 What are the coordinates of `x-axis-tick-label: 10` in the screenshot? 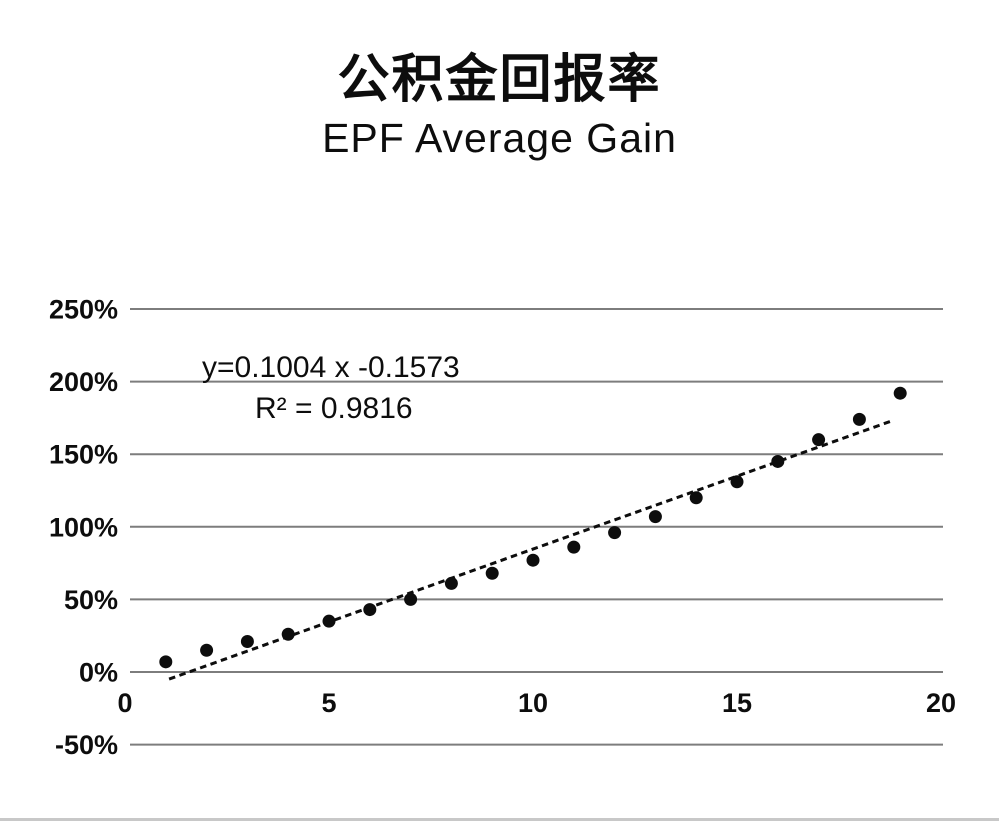 It's located at (533, 703).